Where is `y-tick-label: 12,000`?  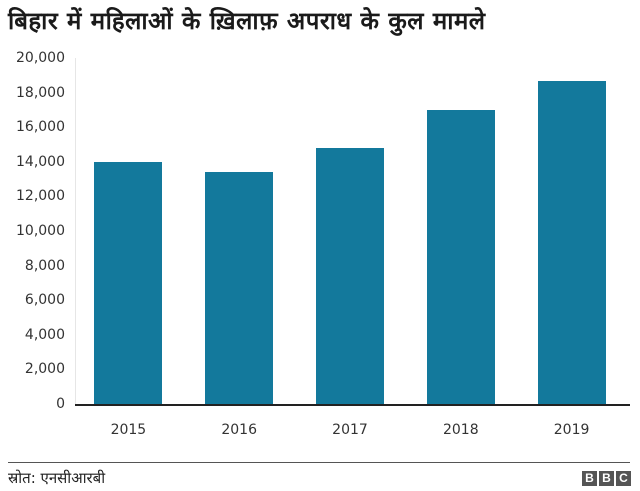 y-tick-label: 12,000 is located at coordinates (40, 196).